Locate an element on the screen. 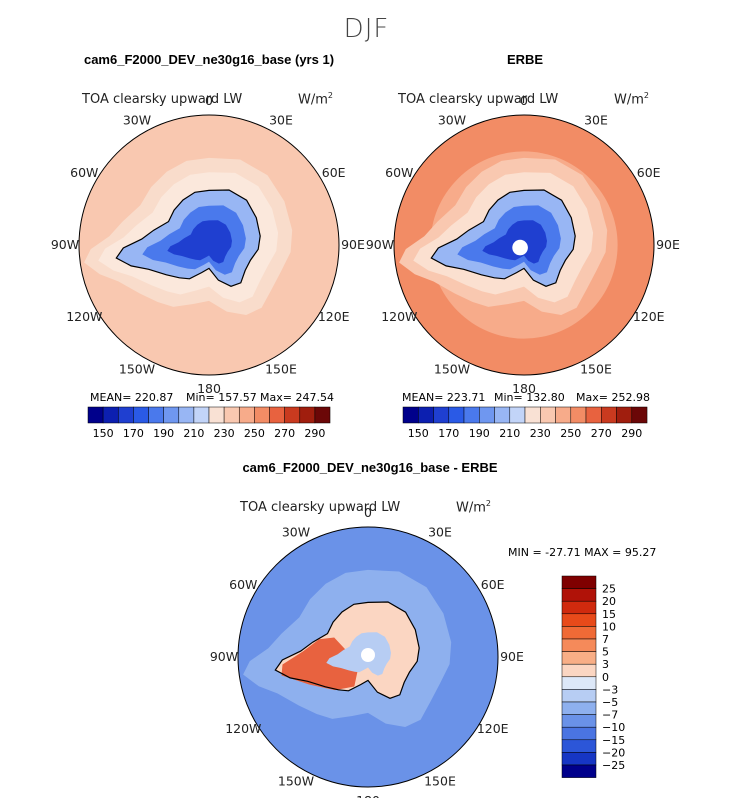 The image size is (733, 798). panel1-colorbar-swatch is located at coordinates (322, 415).